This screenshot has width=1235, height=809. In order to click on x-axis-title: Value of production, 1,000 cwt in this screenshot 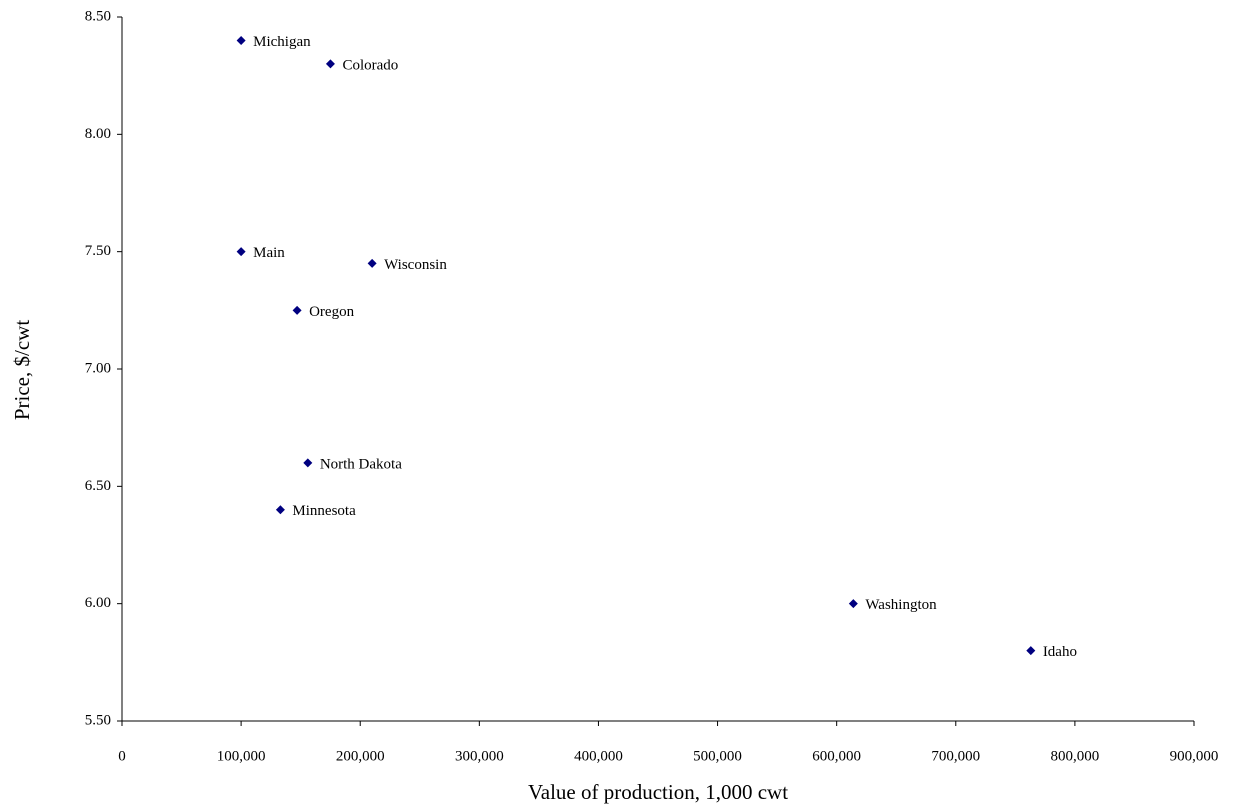, I will do `click(658, 792)`.